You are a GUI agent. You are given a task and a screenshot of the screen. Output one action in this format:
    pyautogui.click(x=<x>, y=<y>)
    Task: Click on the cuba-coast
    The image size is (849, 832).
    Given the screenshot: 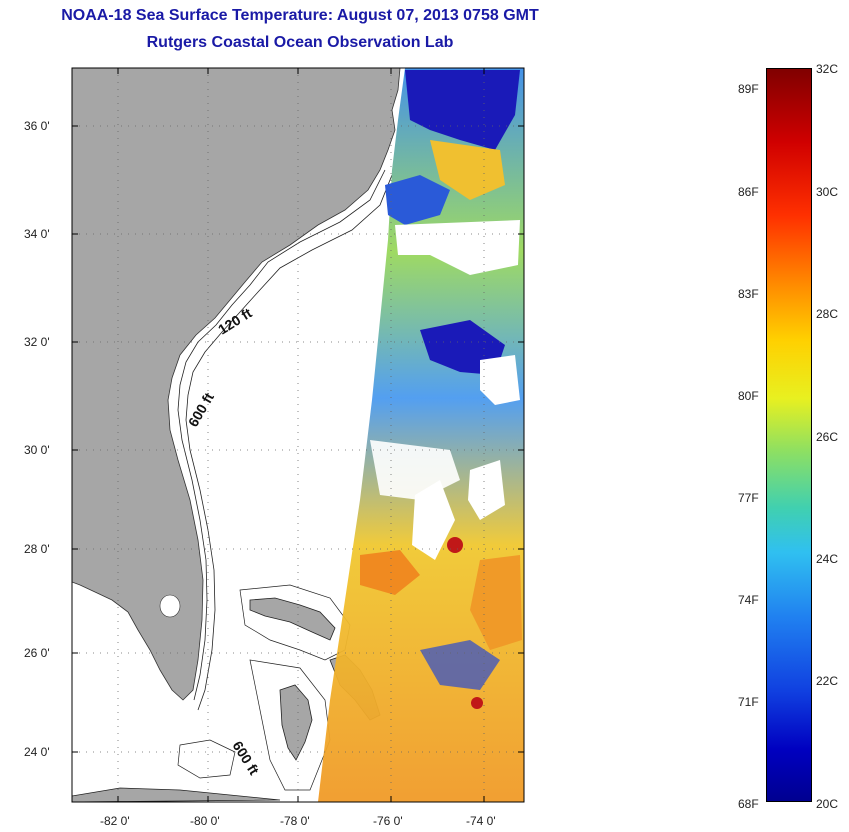 What is the action you would take?
    pyautogui.click(x=176, y=794)
    